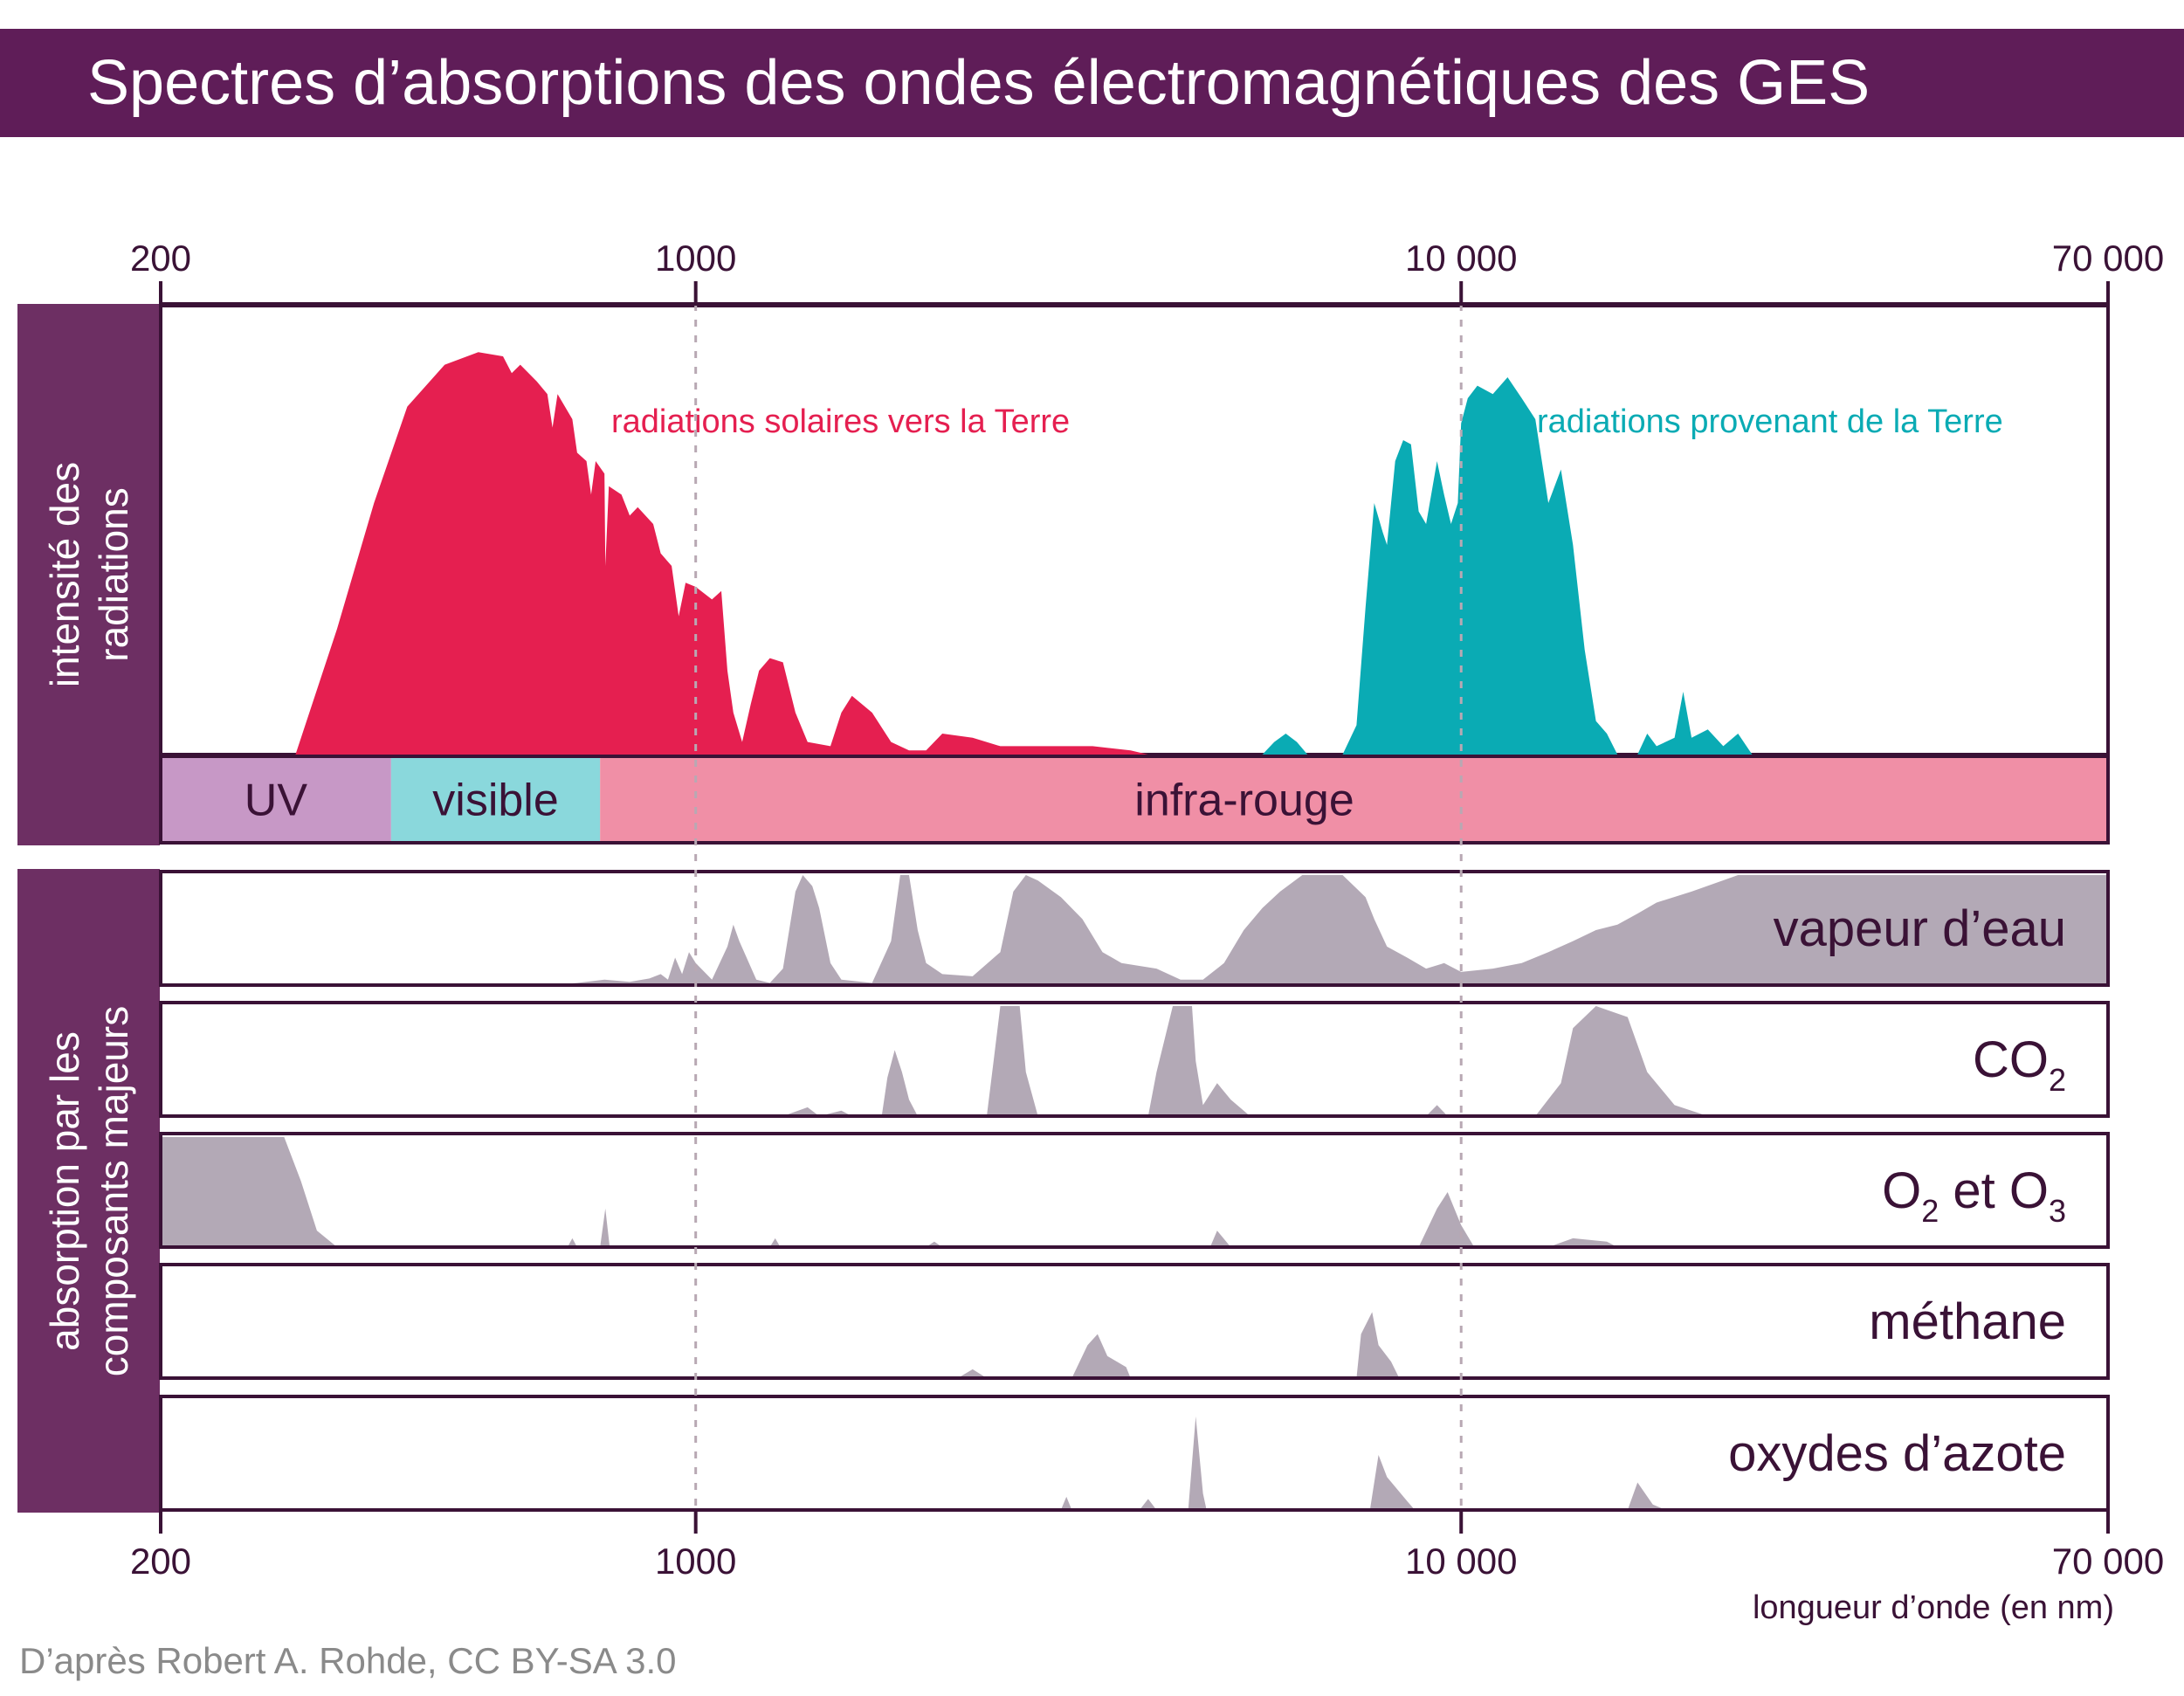 This screenshot has height=1696, width=2184. What do you see at coordinates (1461, 1561) in the screenshot?
I see `bottom-tick-label-10000: 10 000` at bounding box center [1461, 1561].